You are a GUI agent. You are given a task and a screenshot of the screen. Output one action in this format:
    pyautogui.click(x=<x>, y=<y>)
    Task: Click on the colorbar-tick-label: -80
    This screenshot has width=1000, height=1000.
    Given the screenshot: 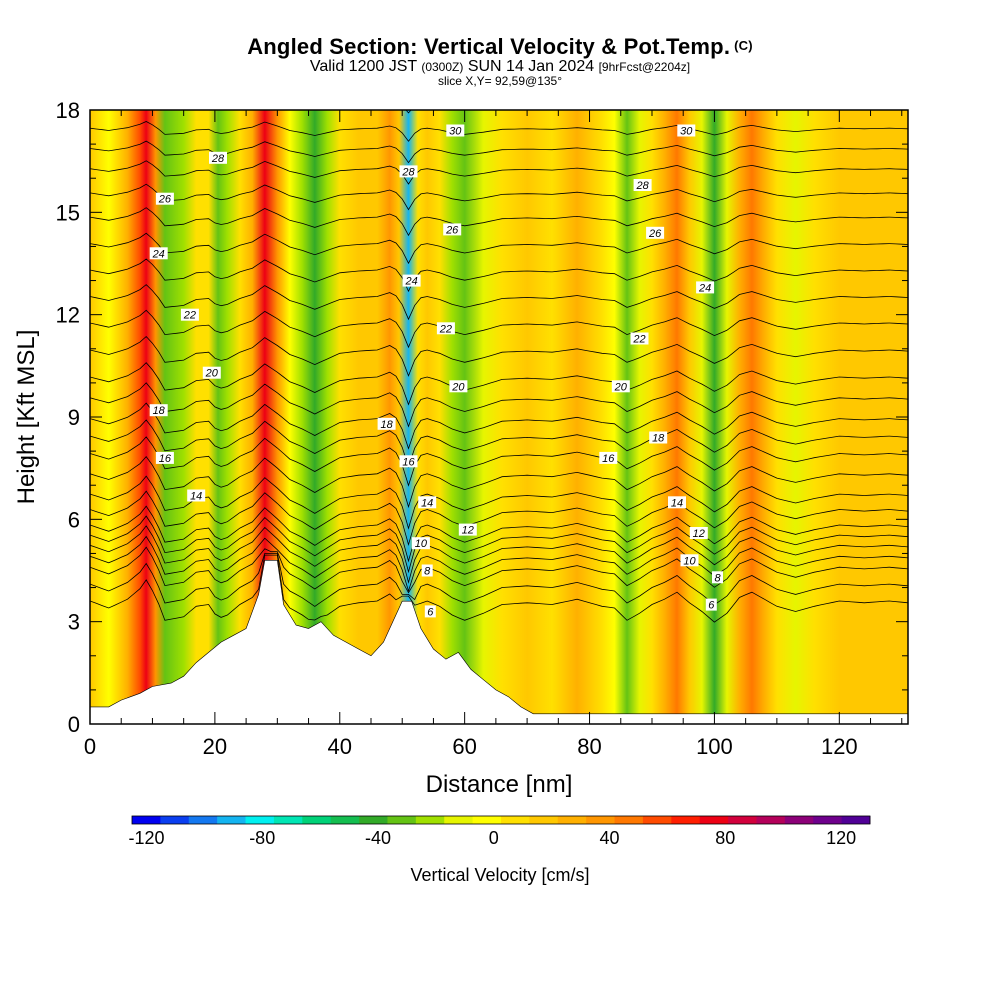 What is the action you would take?
    pyautogui.click(x=262, y=838)
    